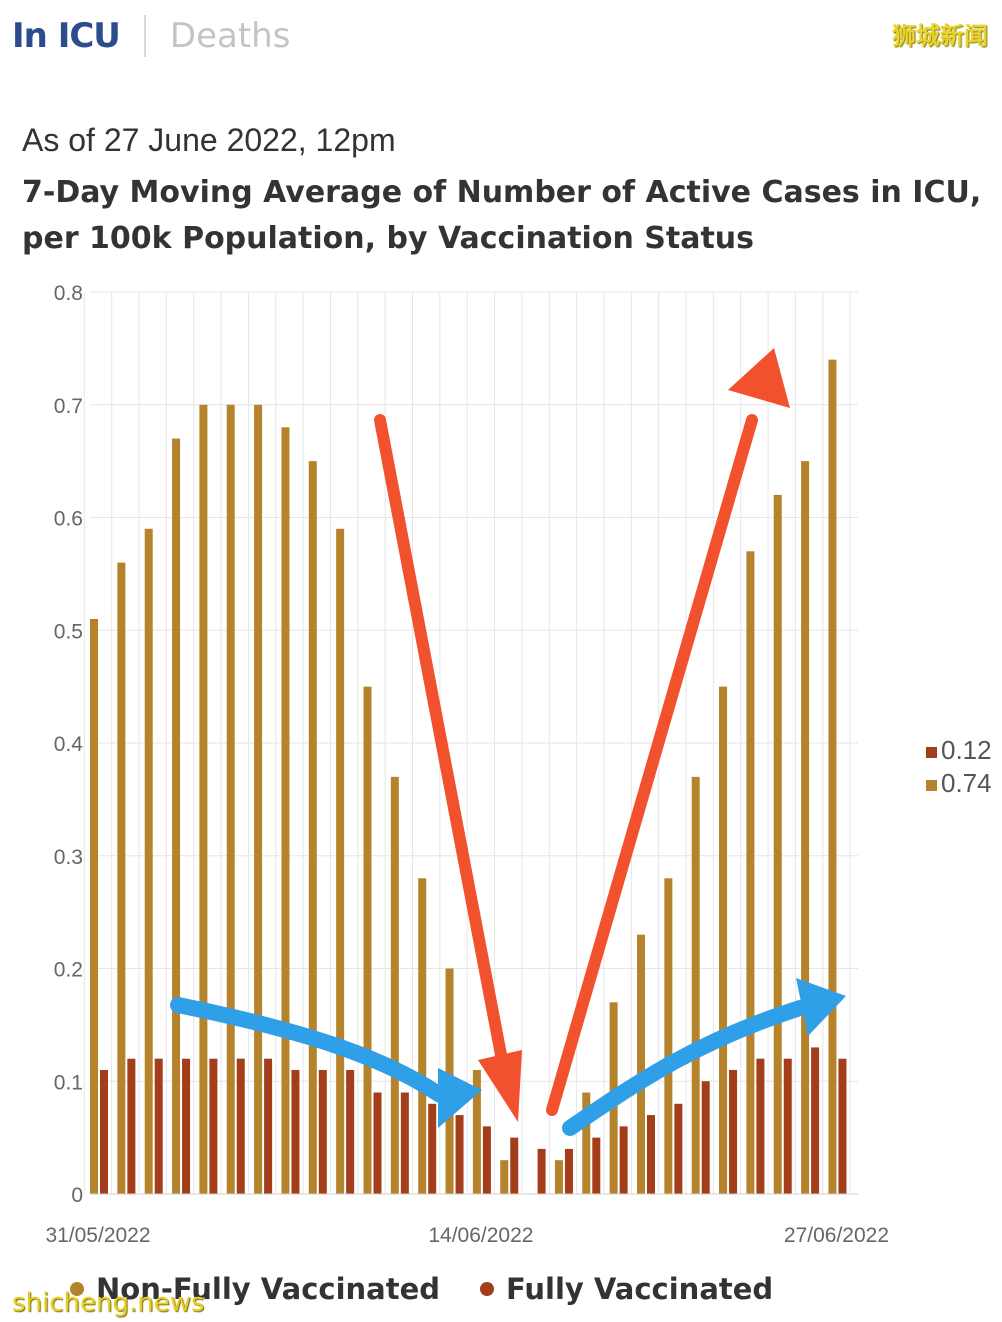 The height and width of the screenshot is (1322, 1002). What do you see at coordinates (480, 1235) in the screenshot?
I see `x-tick-label: 14/06/2022` at bounding box center [480, 1235].